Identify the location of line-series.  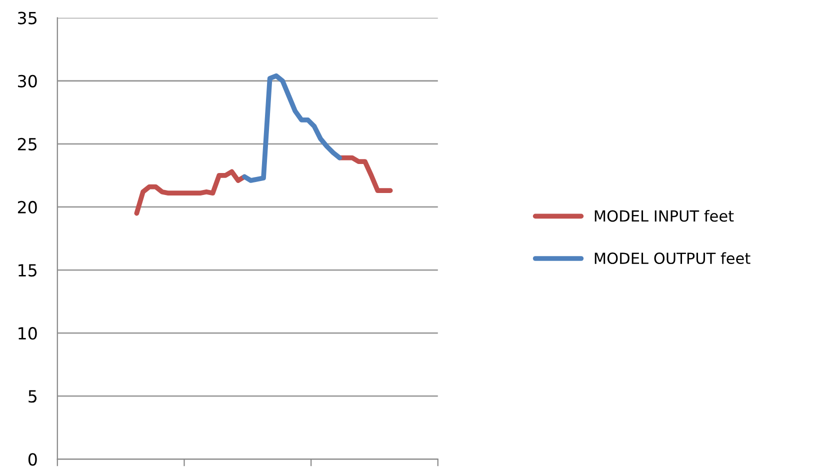
(292, 128).